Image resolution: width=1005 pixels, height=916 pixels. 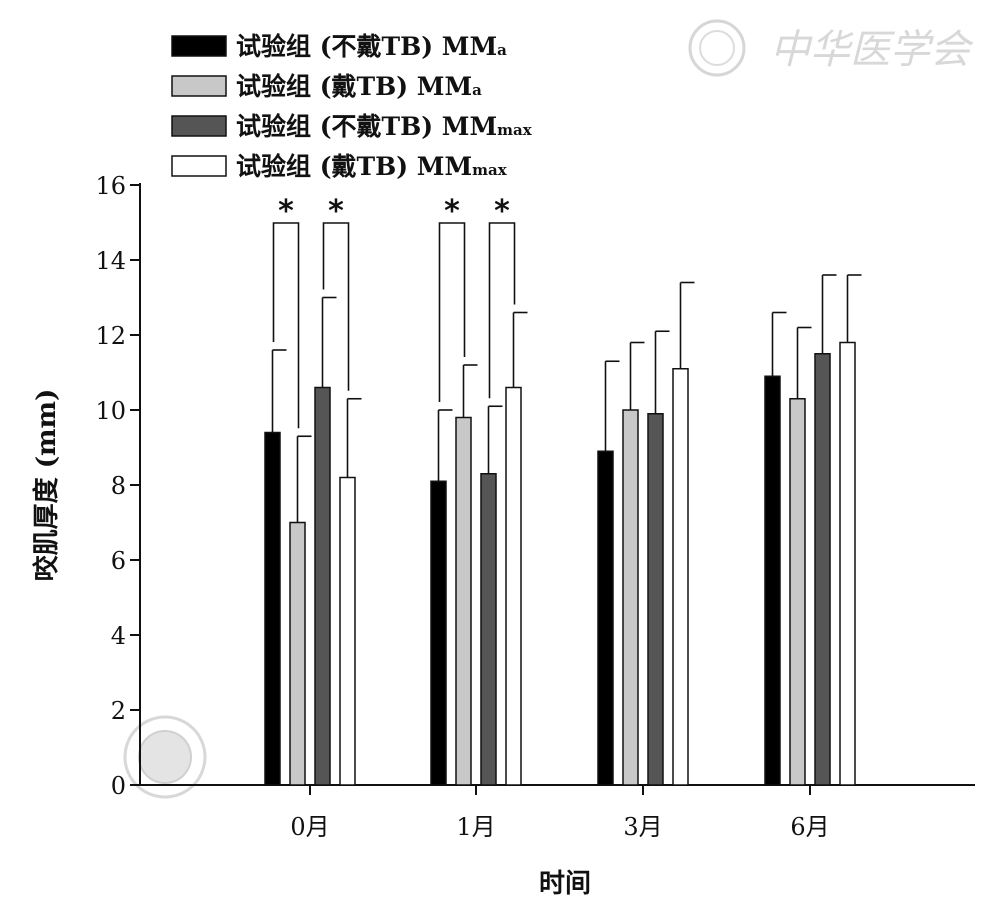 What do you see at coordinates (118, 561) in the screenshot?
I see `y-tick-label: 6` at bounding box center [118, 561].